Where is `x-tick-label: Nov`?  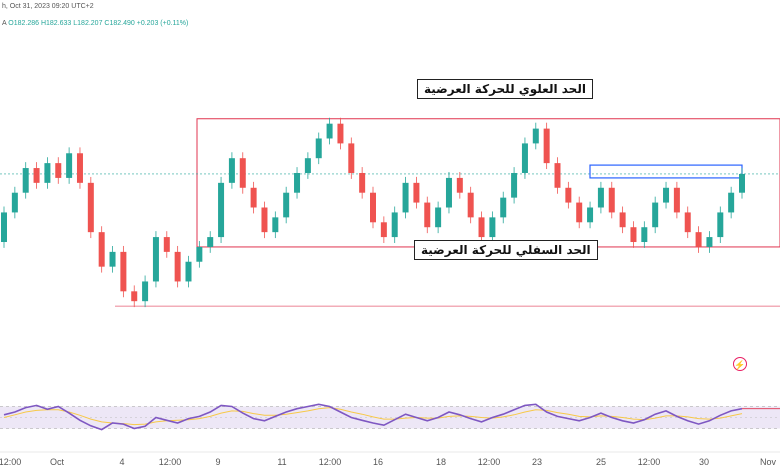 x-tick-label: Nov is located at coordinates (768, 462).